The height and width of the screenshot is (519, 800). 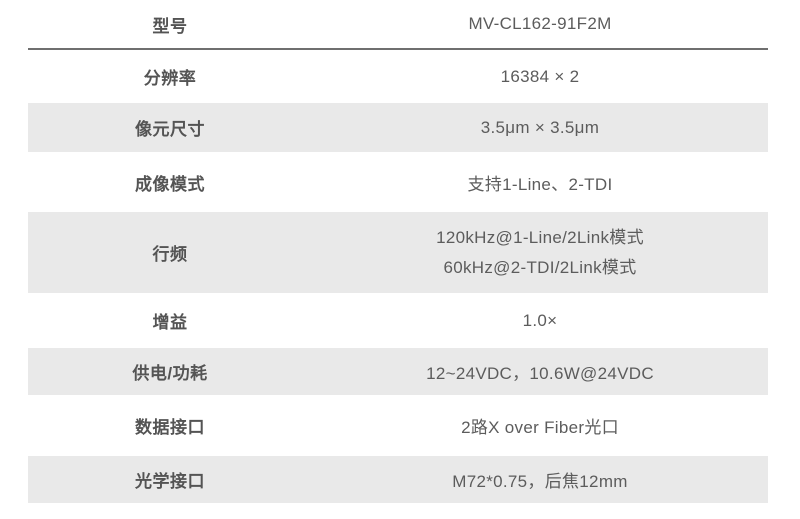 I want to click on header-divider, so click(x=398, y=49).